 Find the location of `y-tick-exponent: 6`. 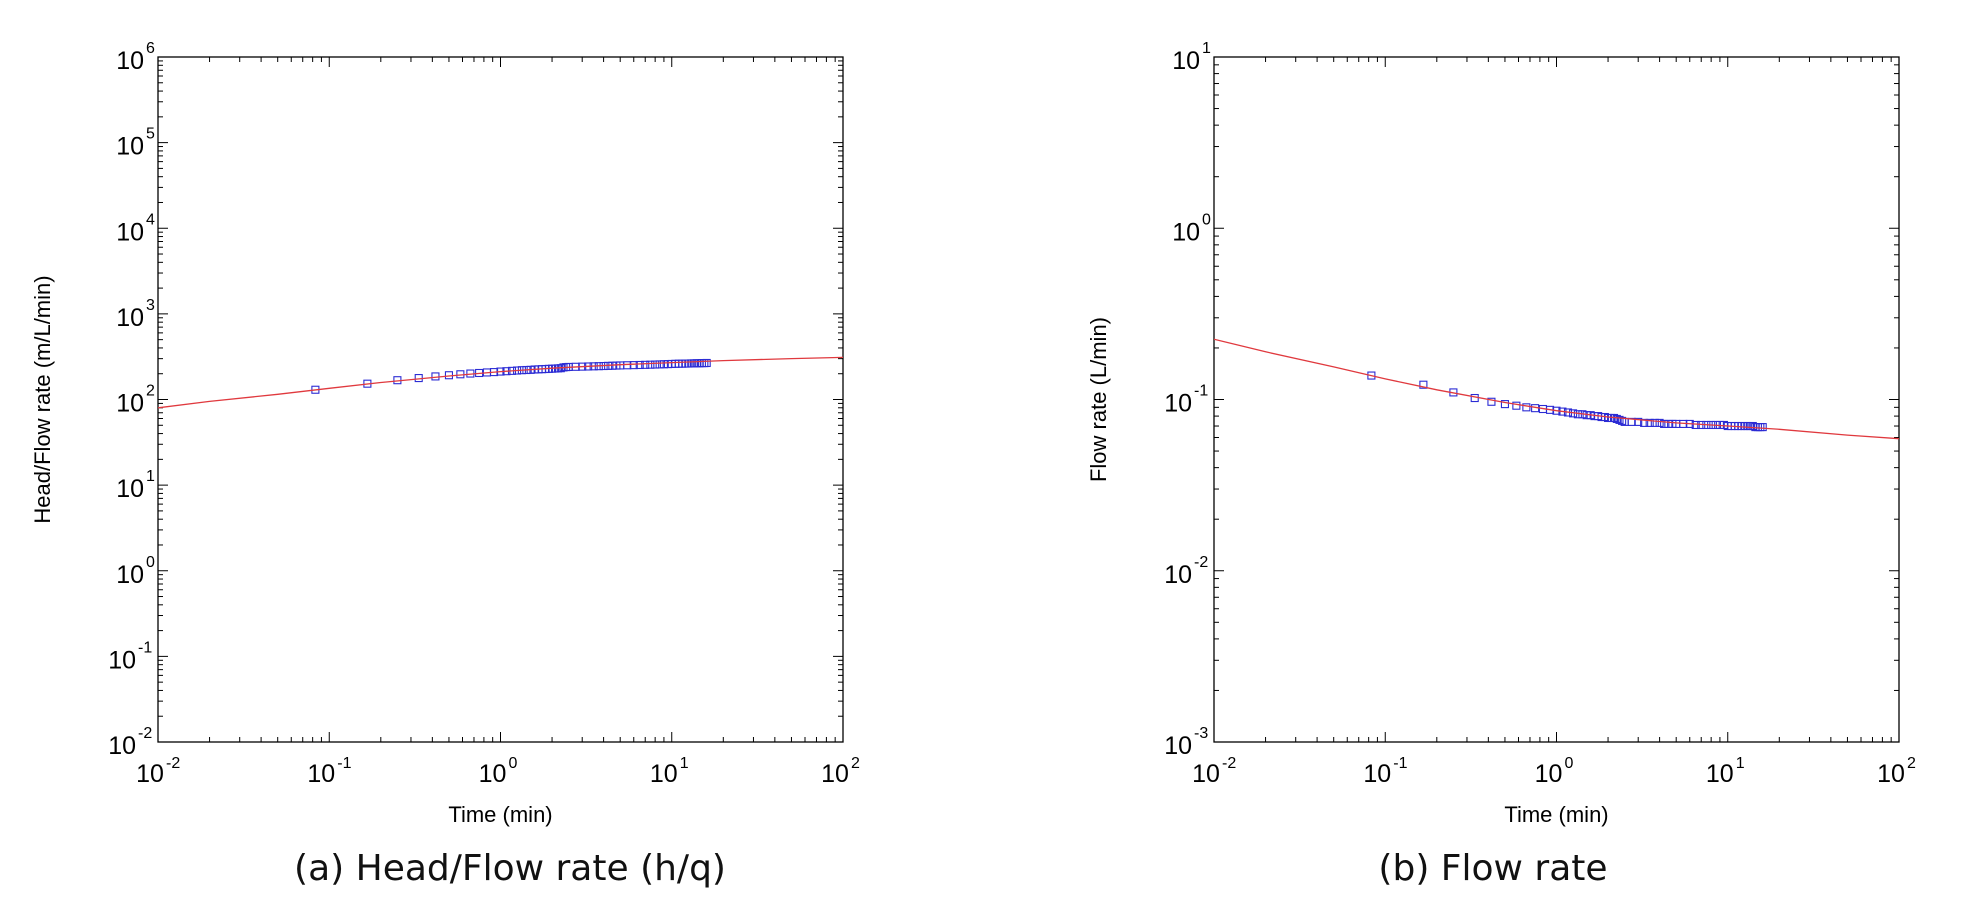

y-tick-exponent: 6 is located at coordinates (150, 48).